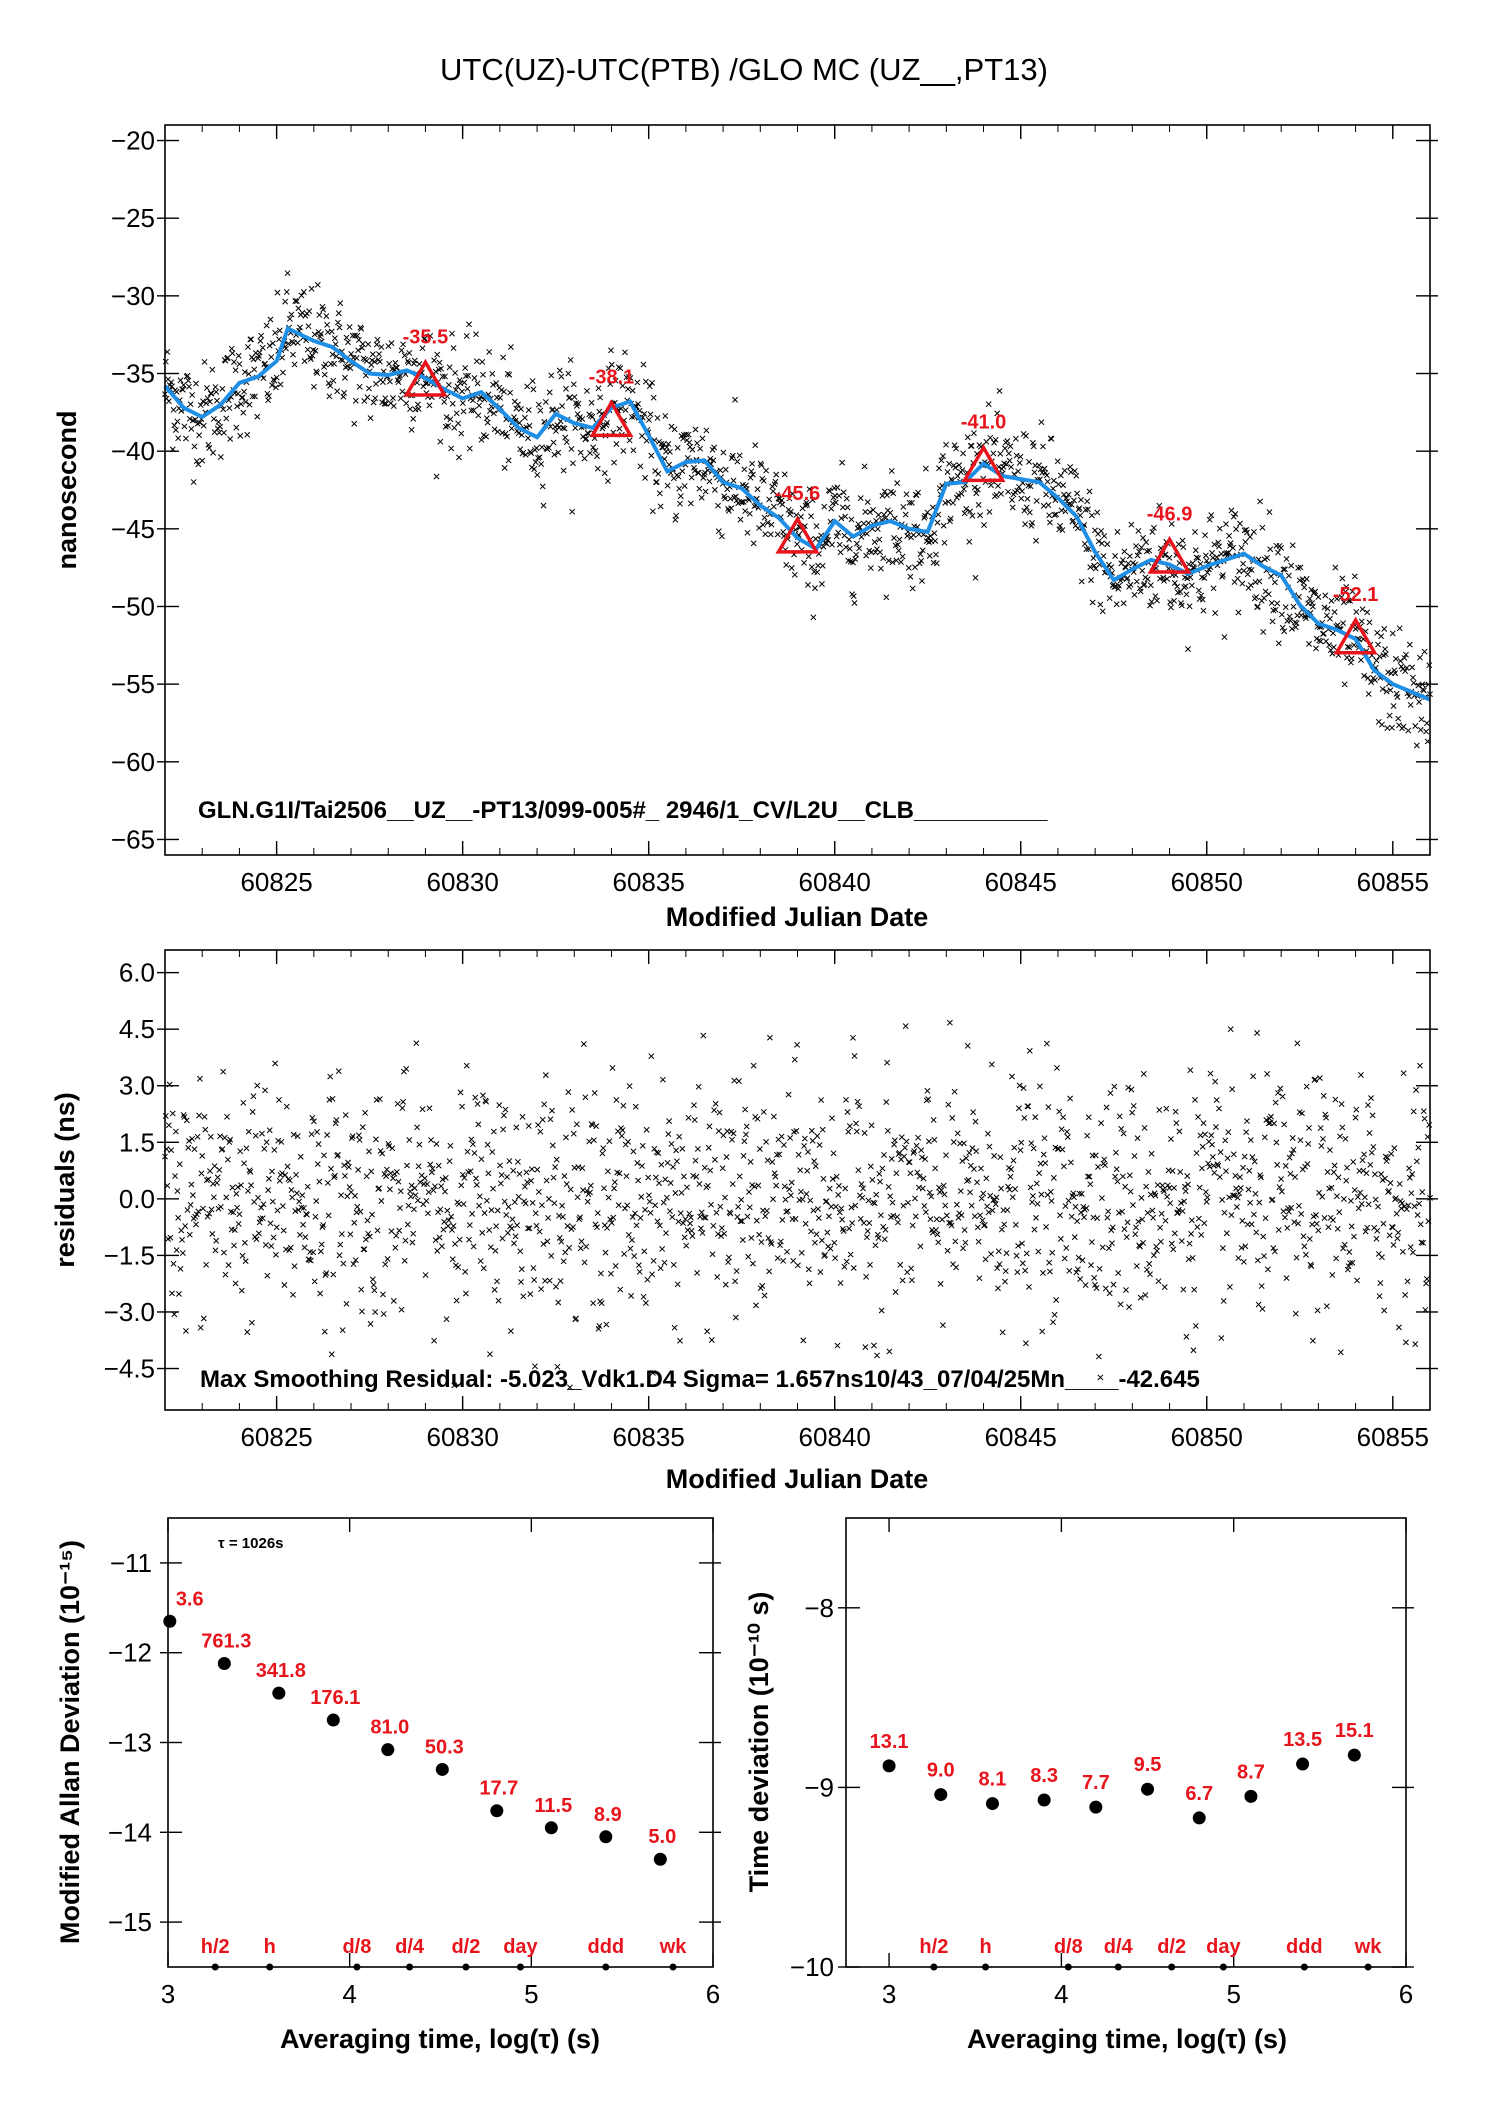  Describe the element at coordinates (553, 1806) in the screenshot. I see `mdev-point-label: 11.5` at that location.